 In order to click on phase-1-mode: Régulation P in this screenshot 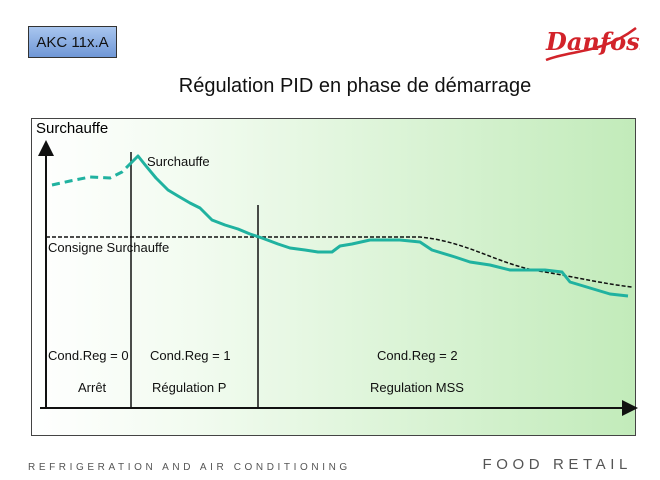, I will do `click(189, 387)`.